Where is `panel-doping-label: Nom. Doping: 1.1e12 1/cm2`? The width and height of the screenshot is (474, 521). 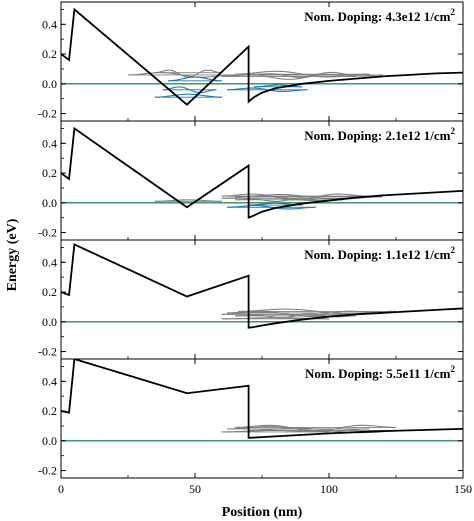
panel-doping-label: Nom. Doping: 1.1e12 1/cm2 is located at coordinates (379, 253).